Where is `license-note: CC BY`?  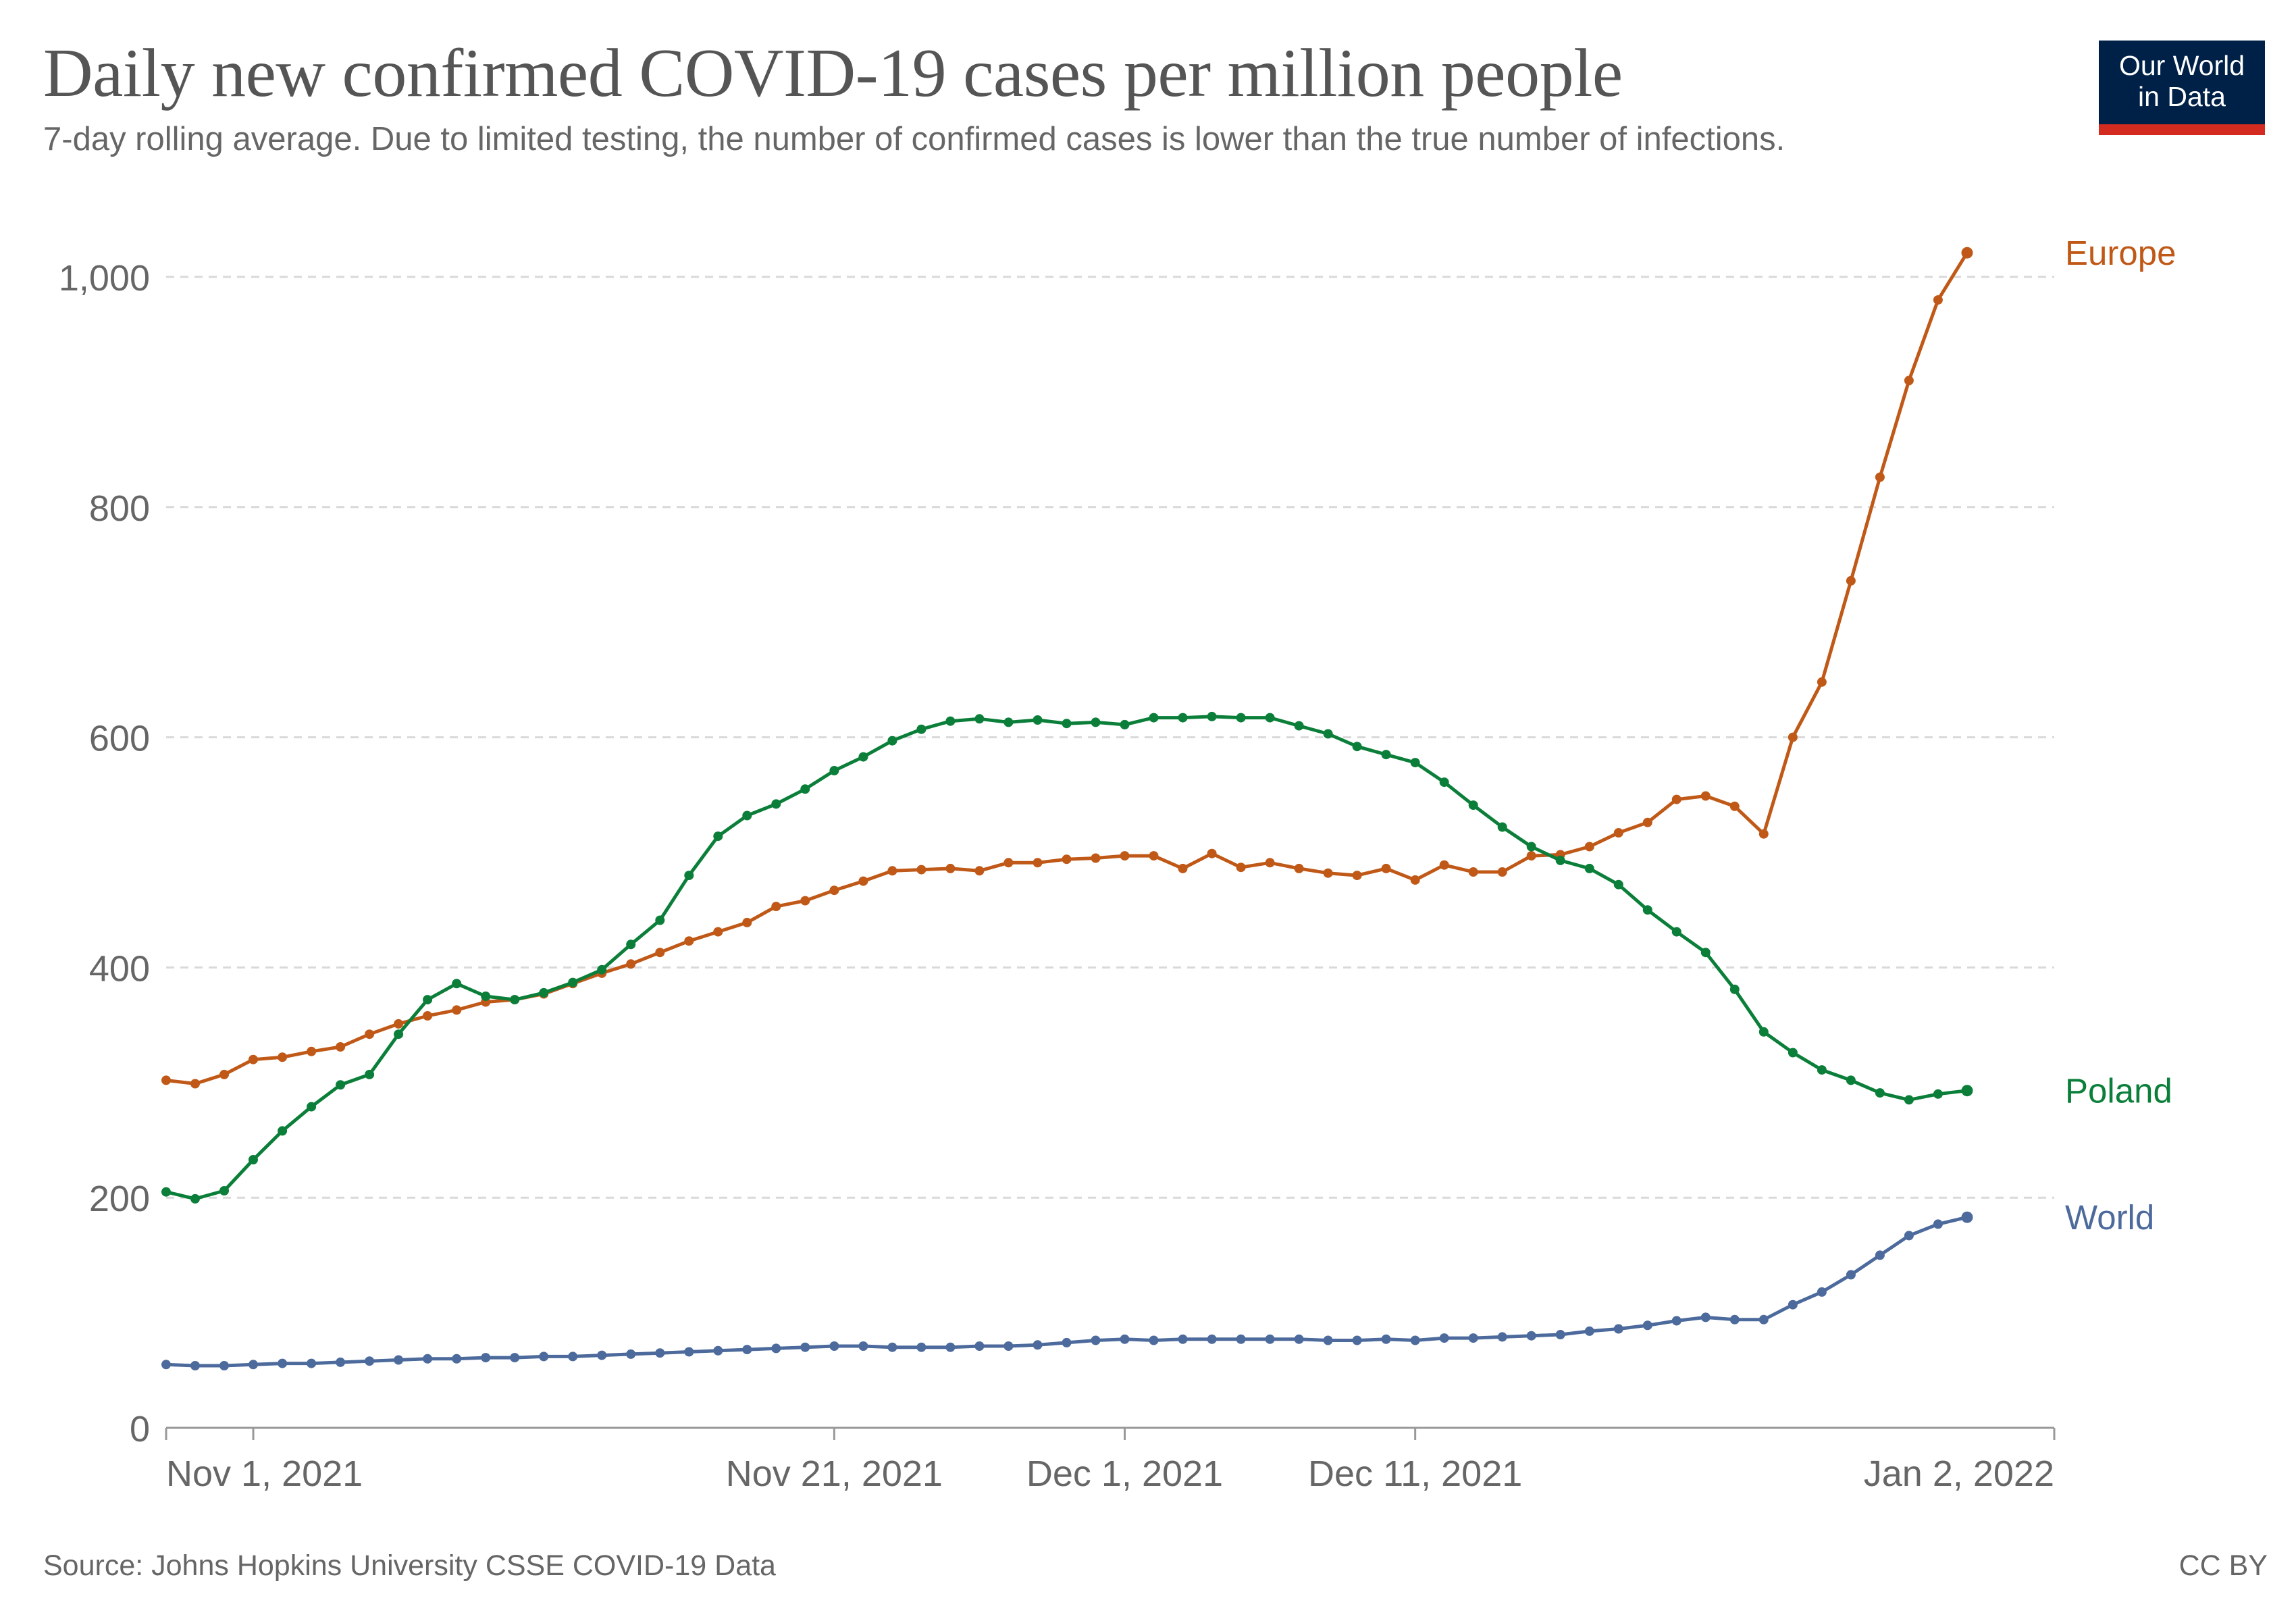 license-note: CC BY is located at coordinates (2223, 1565).